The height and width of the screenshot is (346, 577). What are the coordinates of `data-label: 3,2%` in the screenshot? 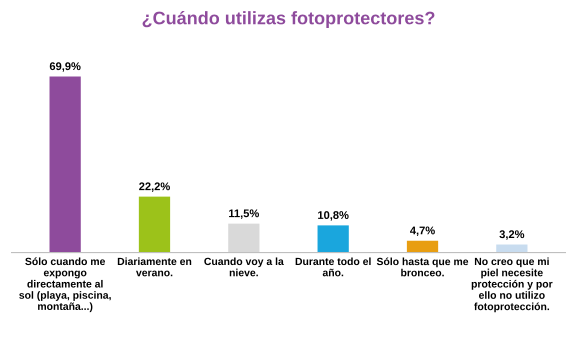 It's located at (511, 235).